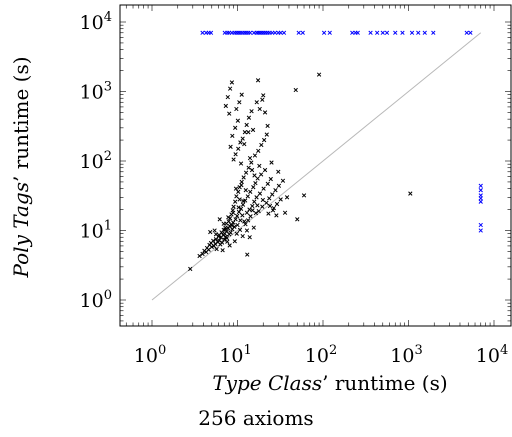 The width and height of the screenshot is (512, 437). I want to click on x-tick-label: 104, so click(492, 355).